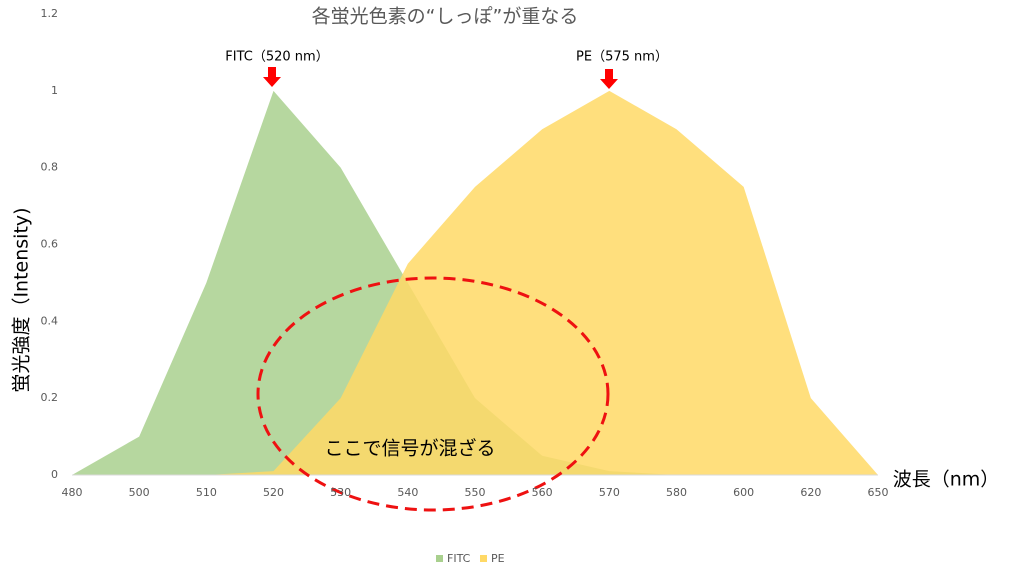 This screenshot has width=1024, height=578. Describe the element at coordinates (206, 492) in the screenshot. I see `x-tick-label: 510` at that location.